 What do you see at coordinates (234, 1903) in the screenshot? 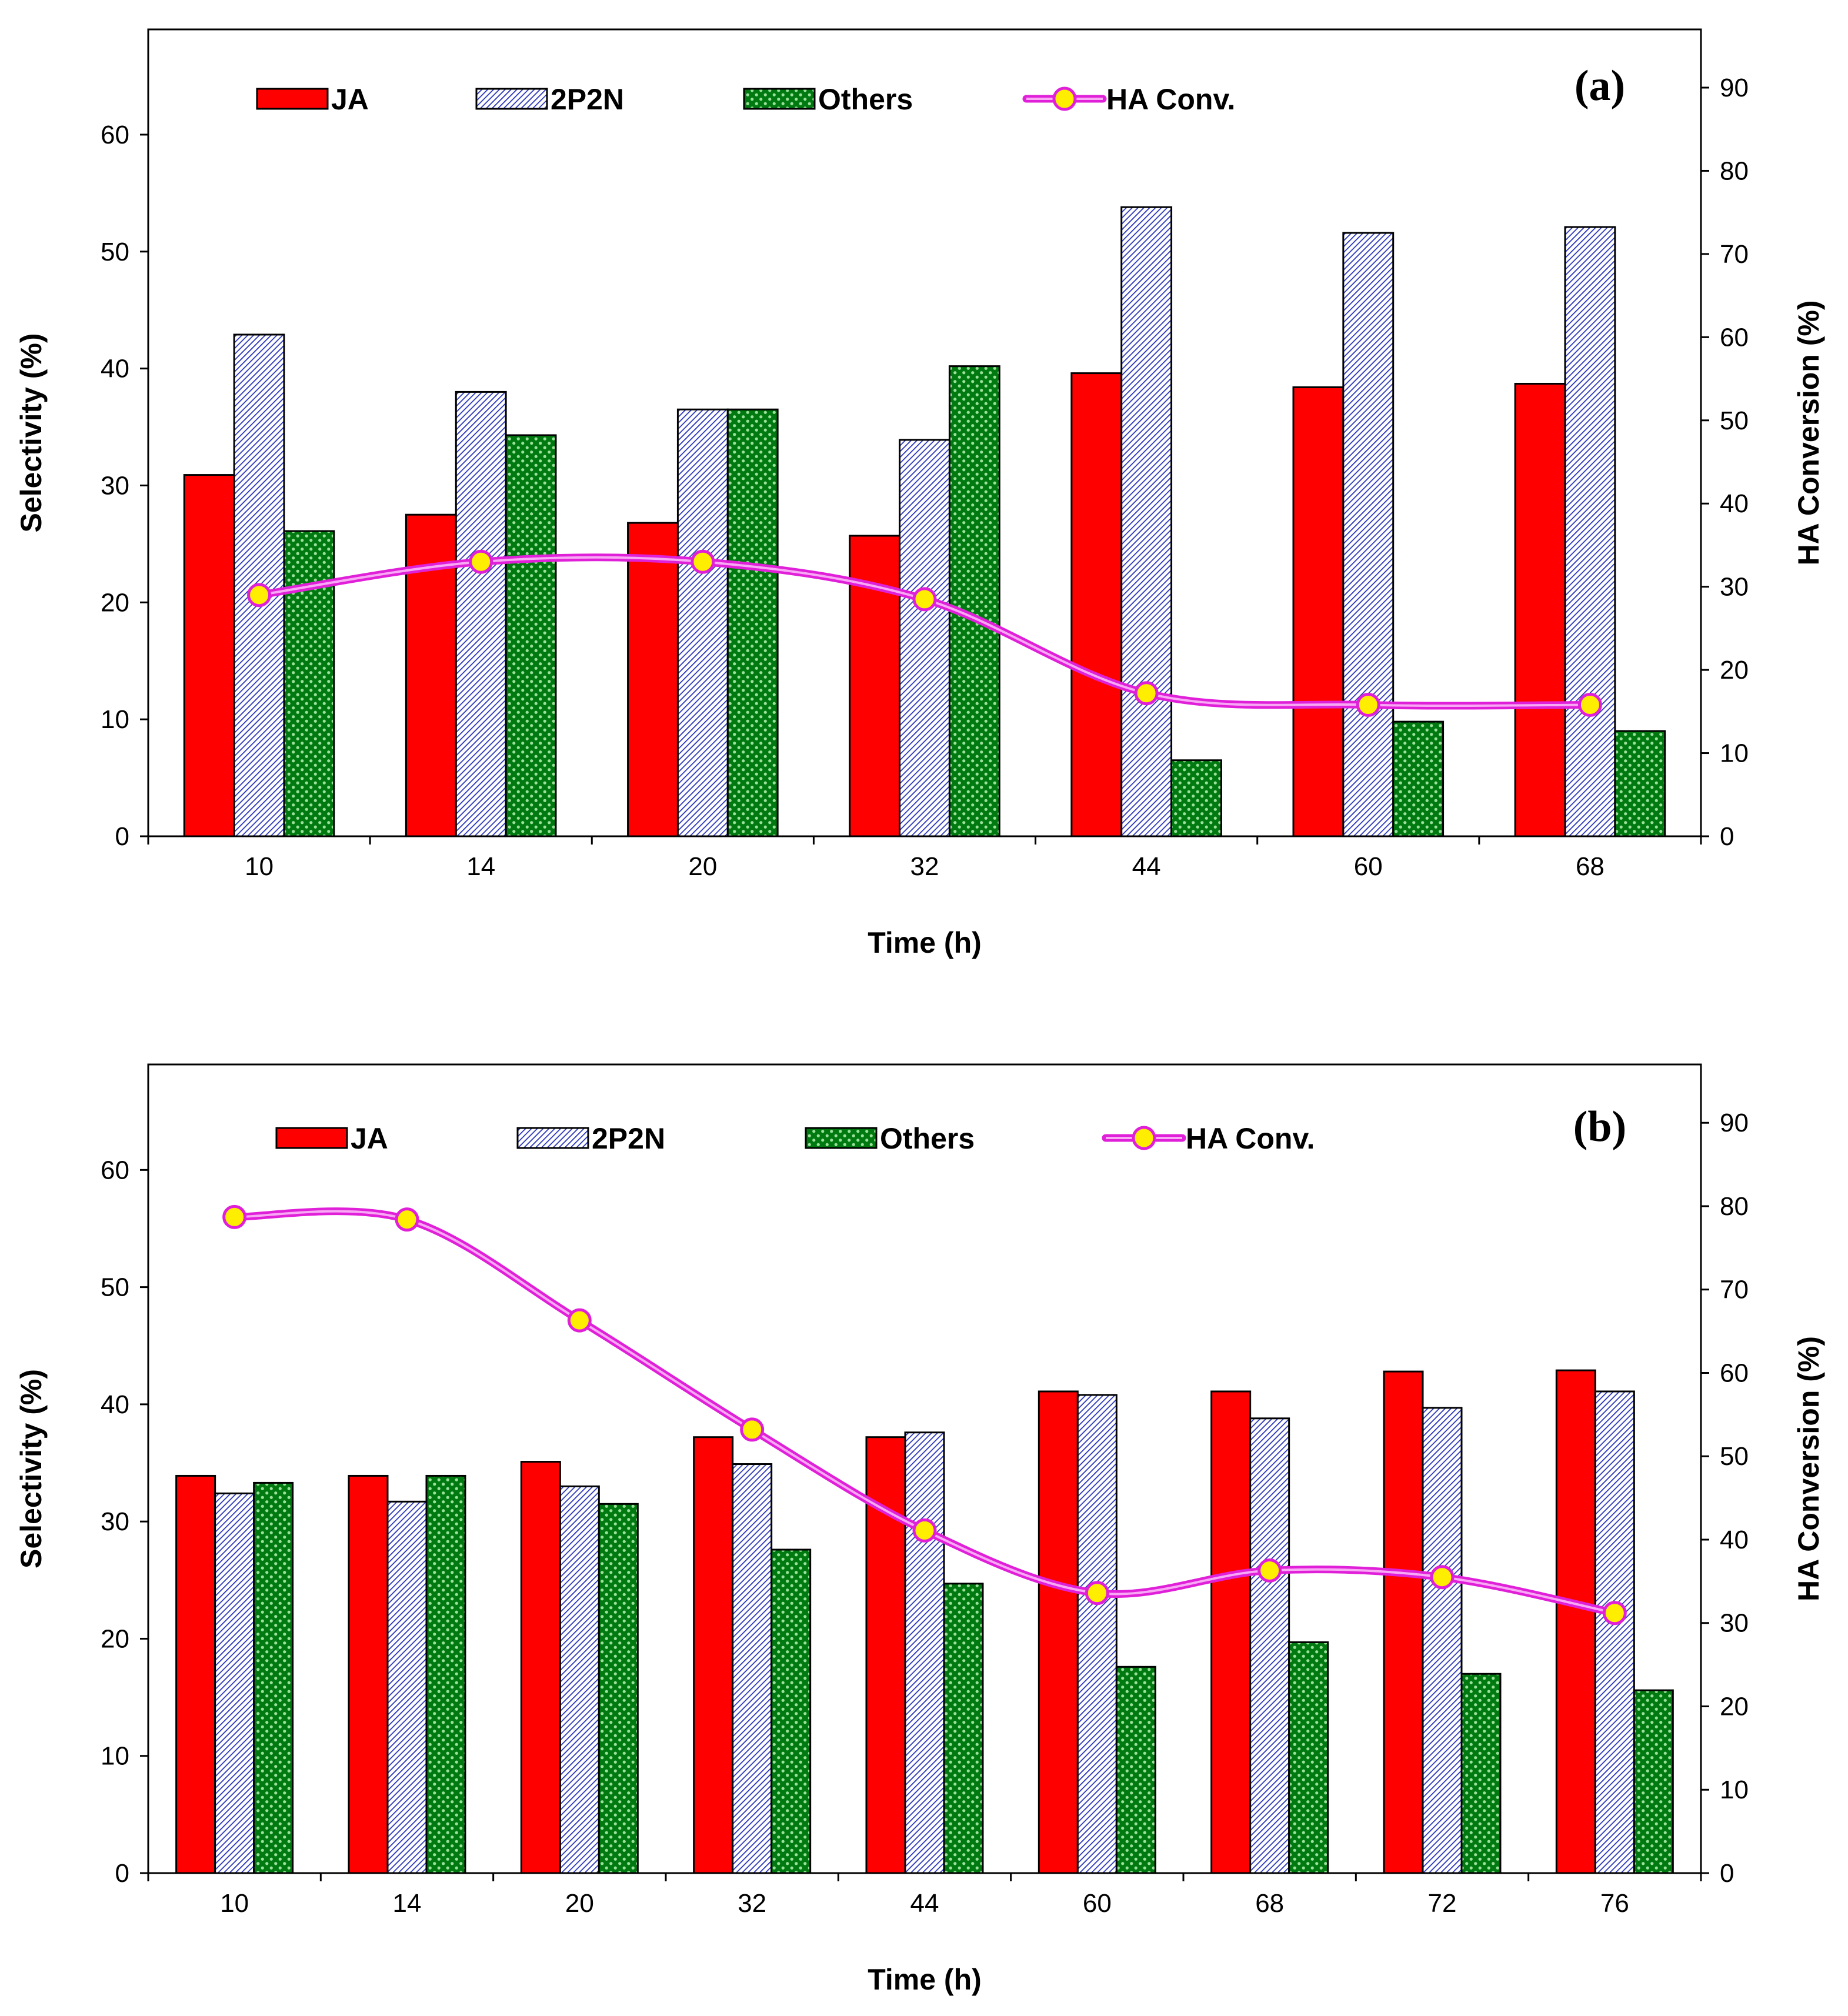
I see `x-tick-label: 10` at bounding box center [234, 1903].